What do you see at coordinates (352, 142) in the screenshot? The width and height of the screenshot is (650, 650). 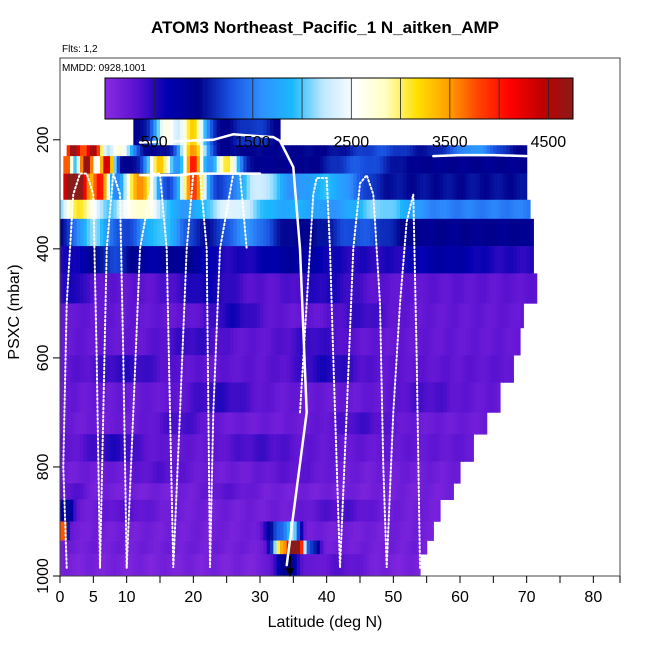 I see `colorbar-tick-label: 2500` at bounding box center [352, 142].